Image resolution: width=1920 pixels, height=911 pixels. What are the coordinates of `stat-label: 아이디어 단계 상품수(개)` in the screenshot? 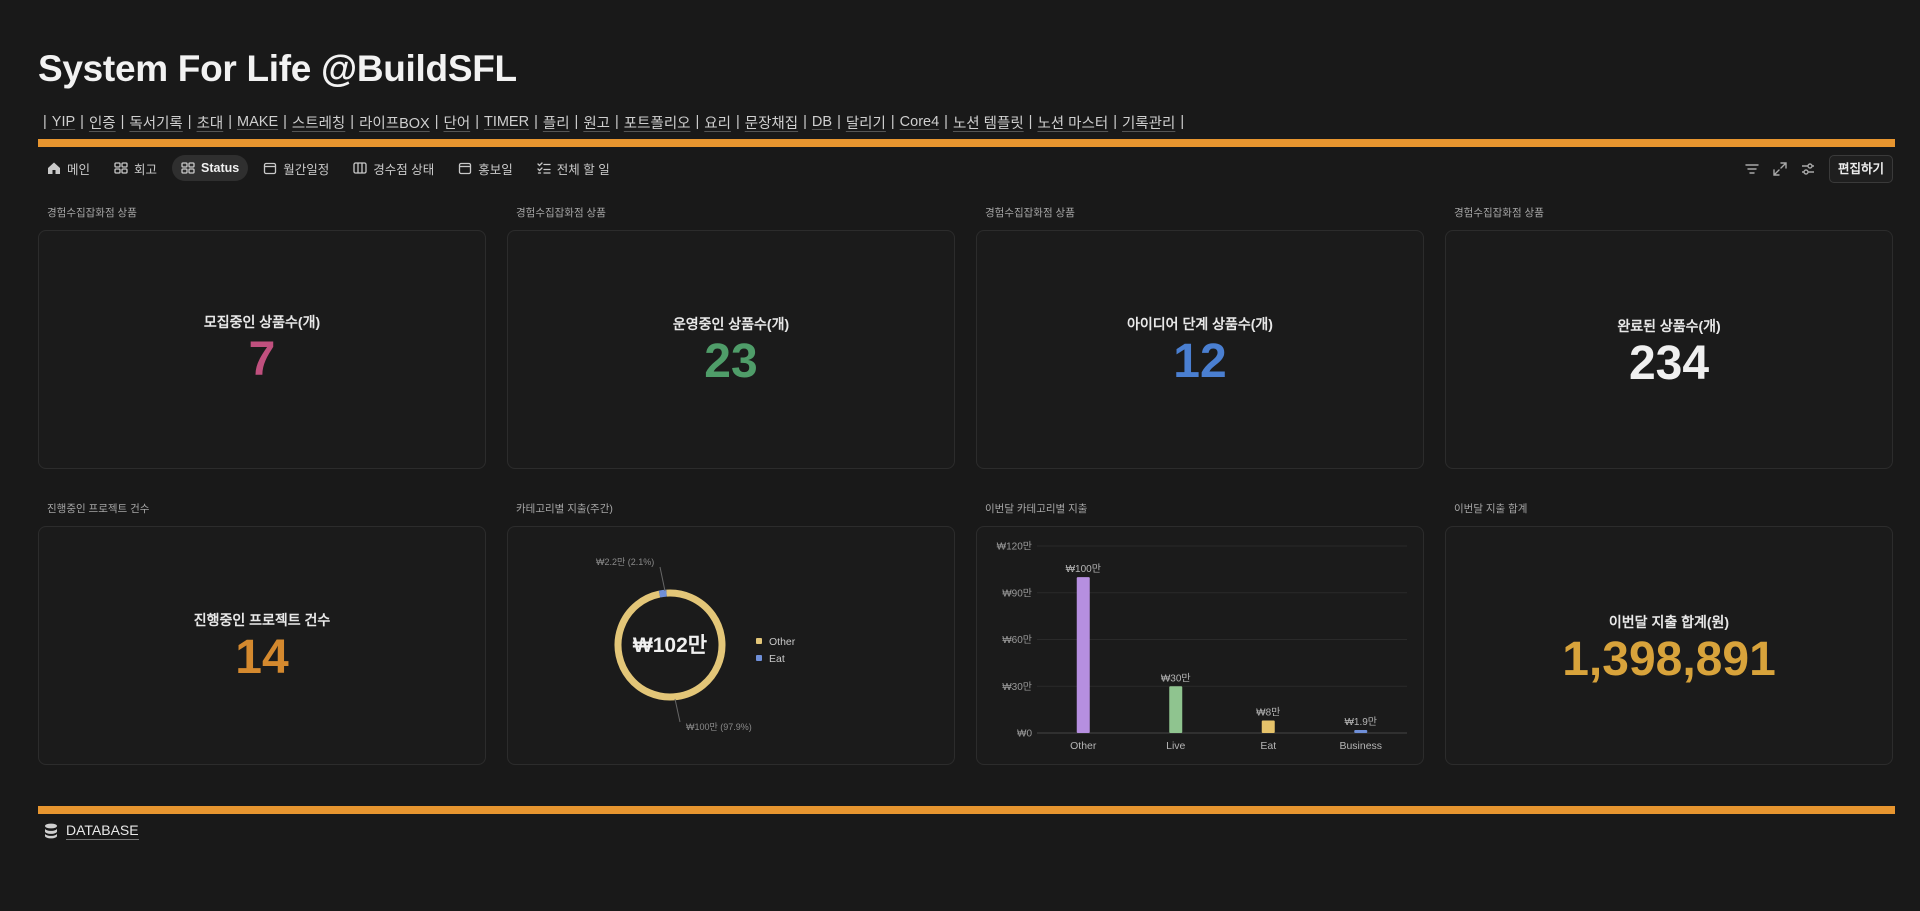 It's located at (1200, 324).